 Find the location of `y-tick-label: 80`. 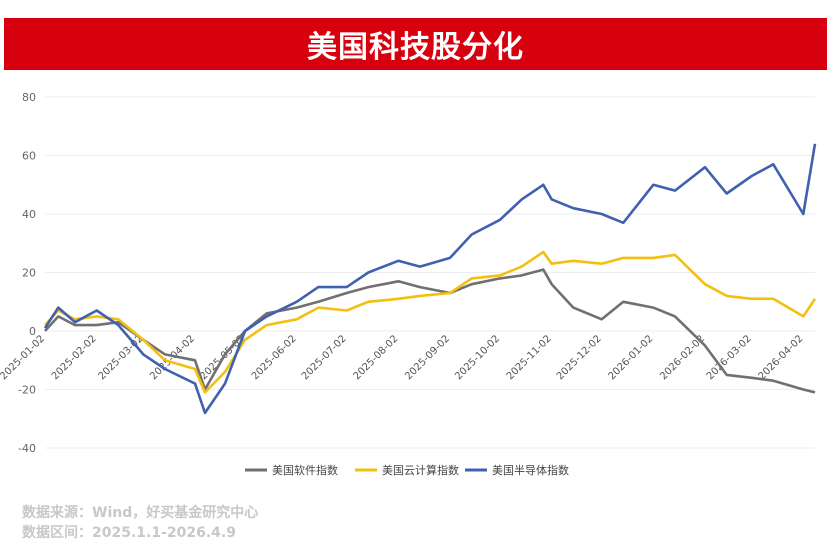

y-tick-label: 80 is located at coordinates (29, 97).